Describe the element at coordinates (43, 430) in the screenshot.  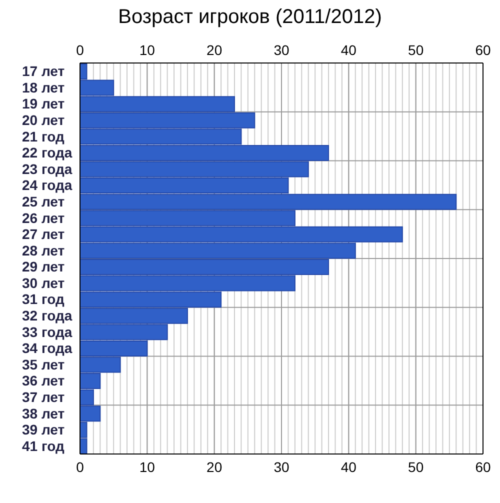
I see `y-tick-label: 39 лет` at that location.